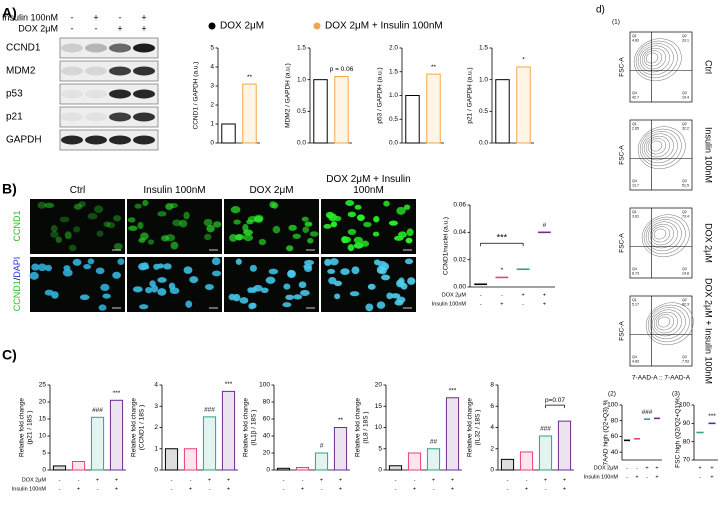 This screenshot has width=728, height=520. What do you see at coordinates (271, 190) in the screenshot?
I see `column-label: DOX 2μM` at bounding box center [271, 190].